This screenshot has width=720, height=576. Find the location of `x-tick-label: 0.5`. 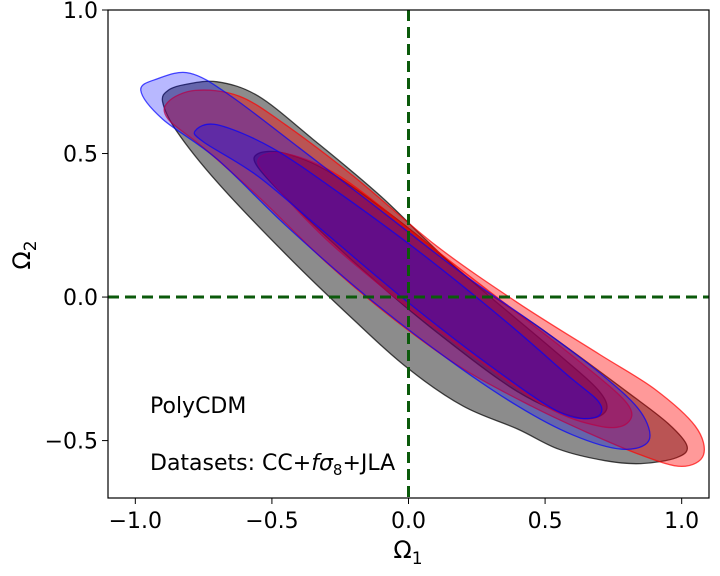

x-tick-label: 0.5 is located at coordinates (545, 521).